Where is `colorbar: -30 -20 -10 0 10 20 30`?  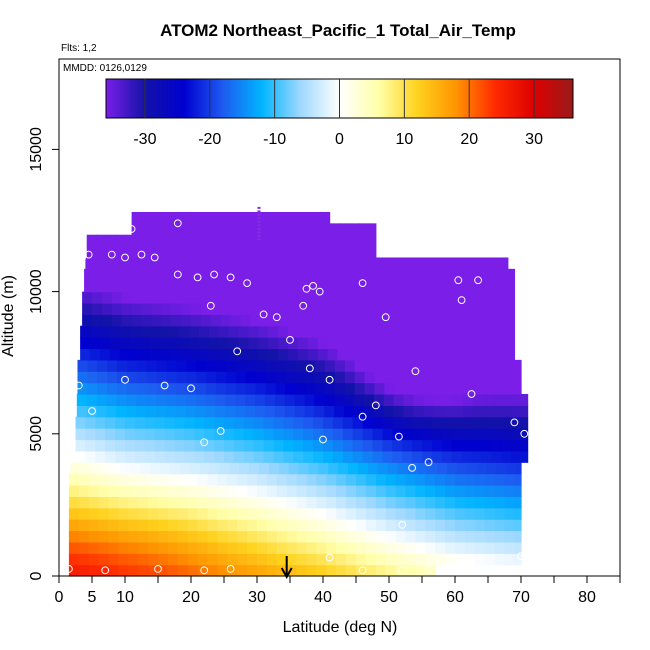 colorbar: -30 -20 -10 0 10 20 30 is located at coordinates (339, 113).